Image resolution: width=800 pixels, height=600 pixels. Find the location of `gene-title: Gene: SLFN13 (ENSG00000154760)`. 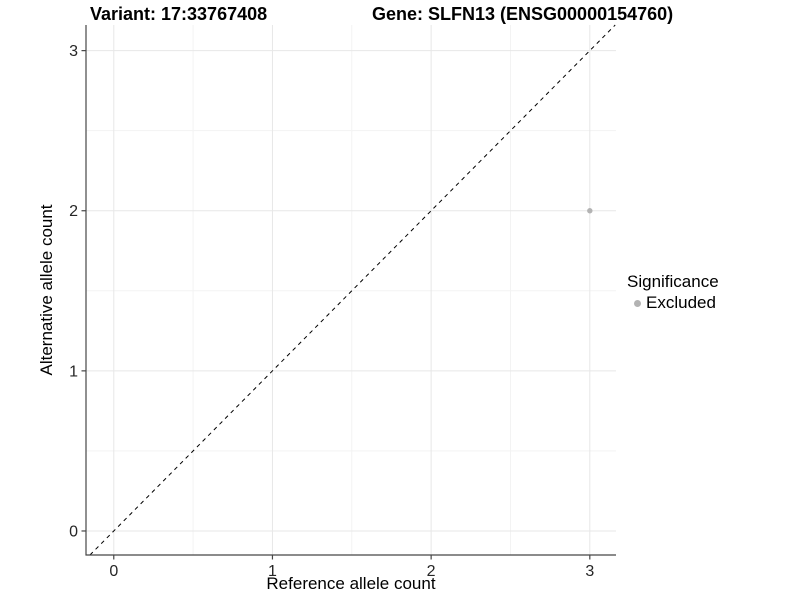

gene-title: Gene: SLFN13 (ENSG00000154760) is located at coordinates (523, 14).